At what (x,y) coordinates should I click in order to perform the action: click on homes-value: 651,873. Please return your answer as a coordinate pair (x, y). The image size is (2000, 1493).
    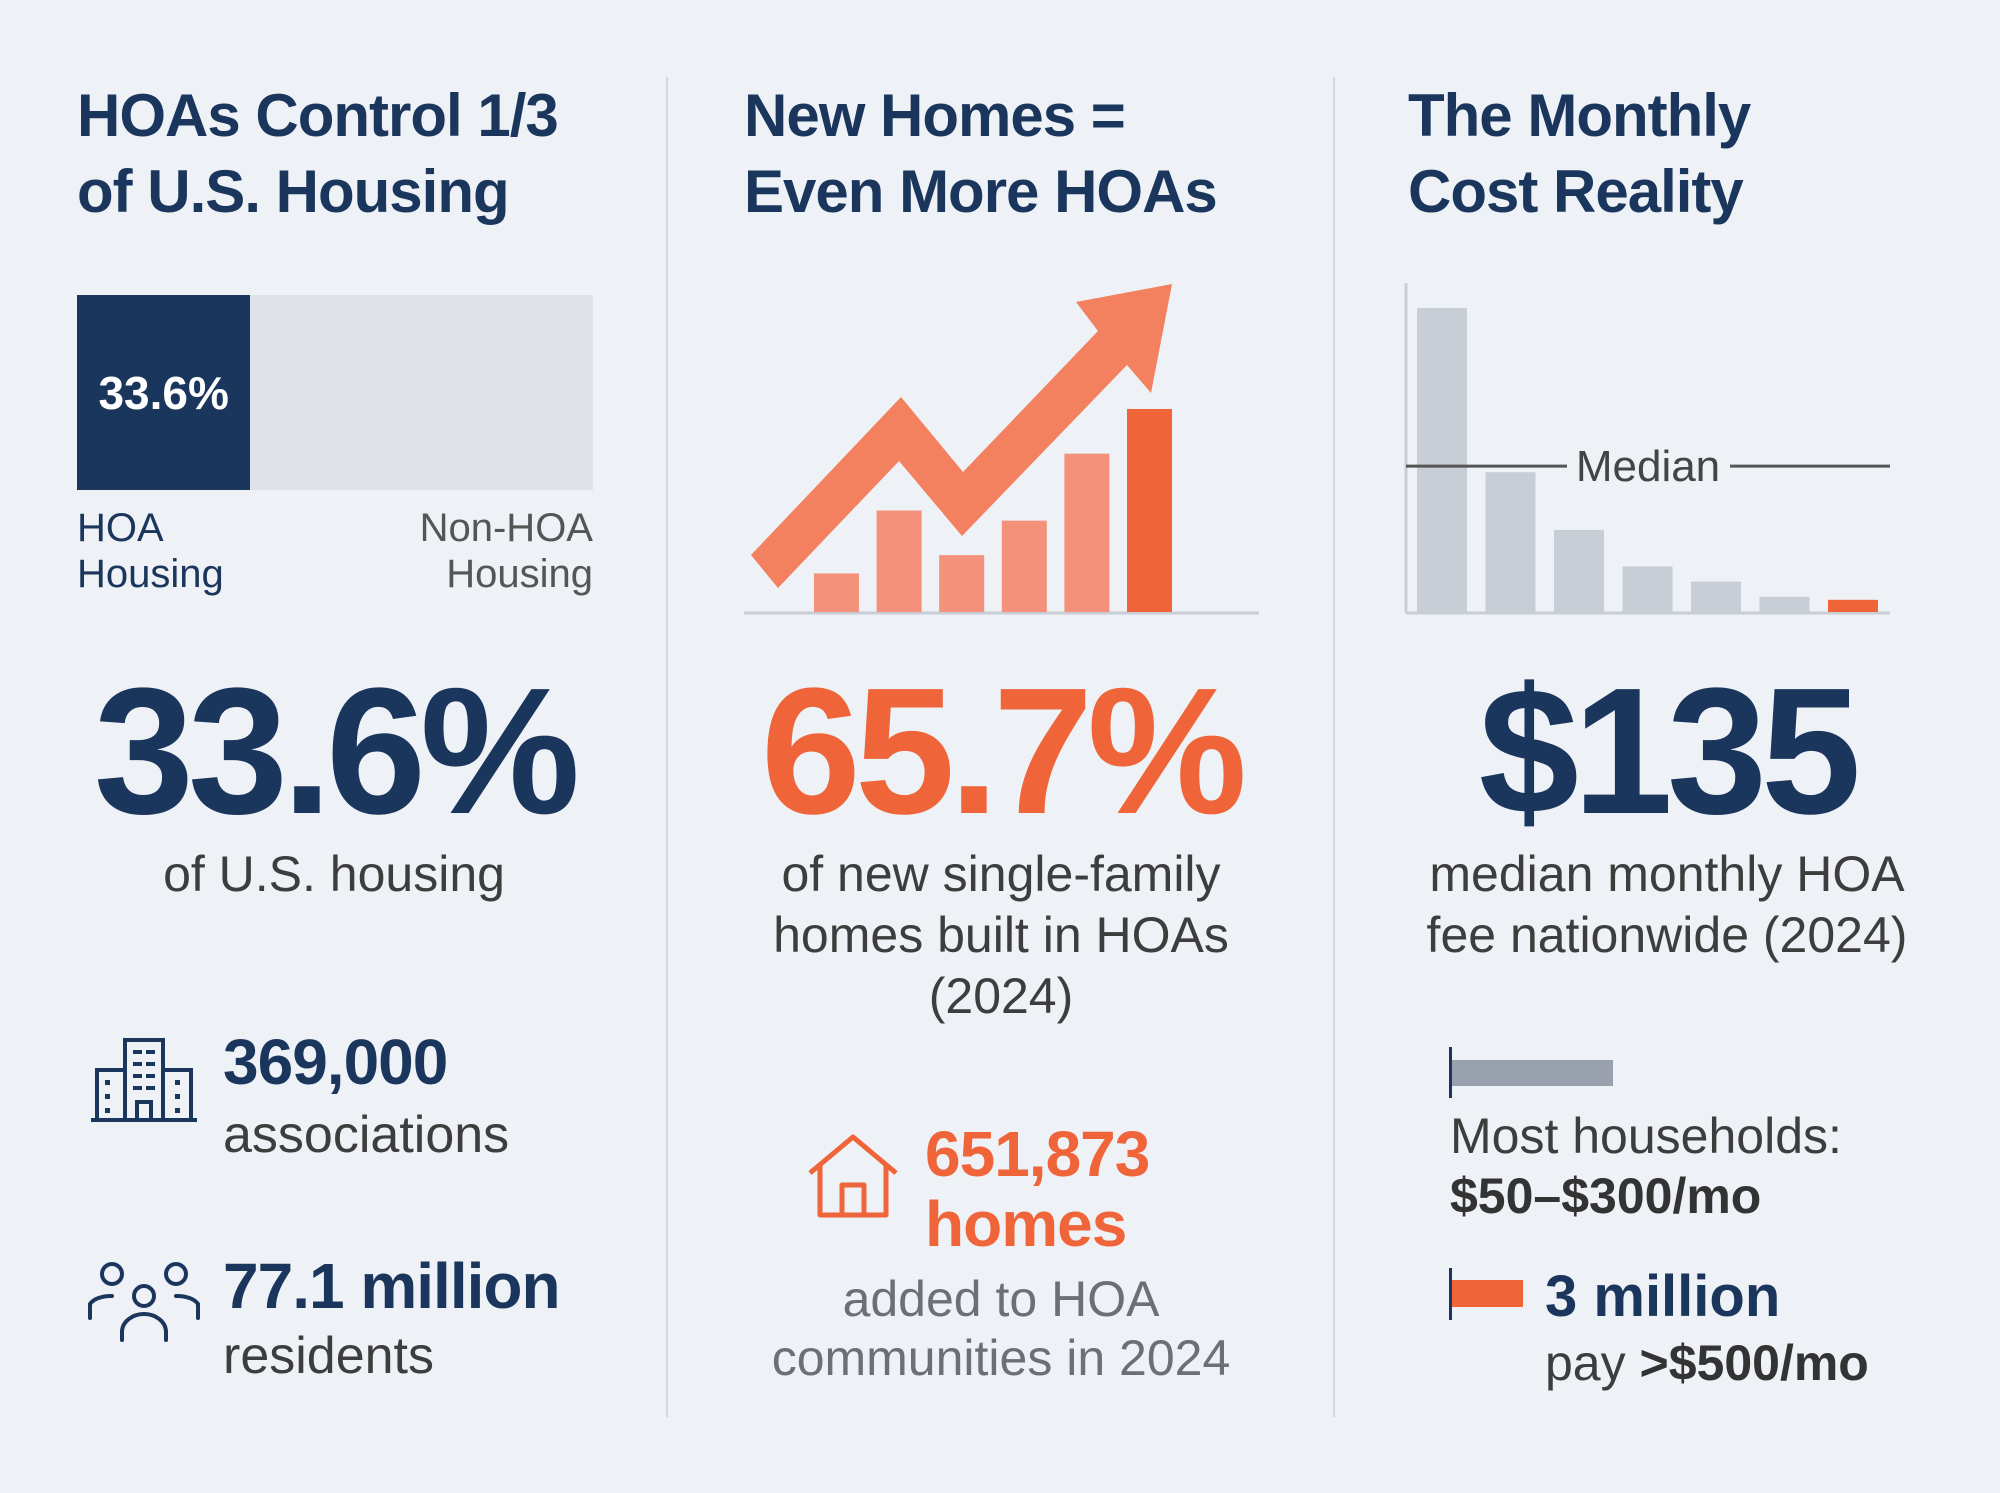
    Looking at the image, I should click on (1037, 1154).